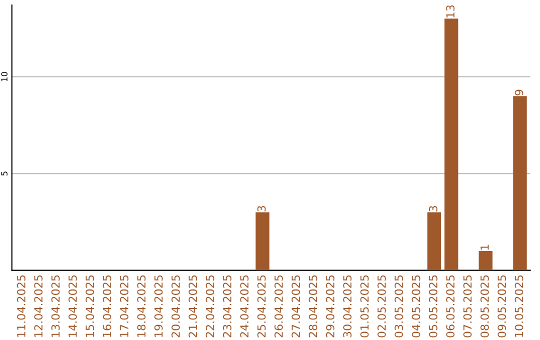 The width and height of the screenshot is (540, 340). What do you see at coordinates (450, 11) in the screenshot?
I see `data-label: 13` at bounding box center [450, 11].